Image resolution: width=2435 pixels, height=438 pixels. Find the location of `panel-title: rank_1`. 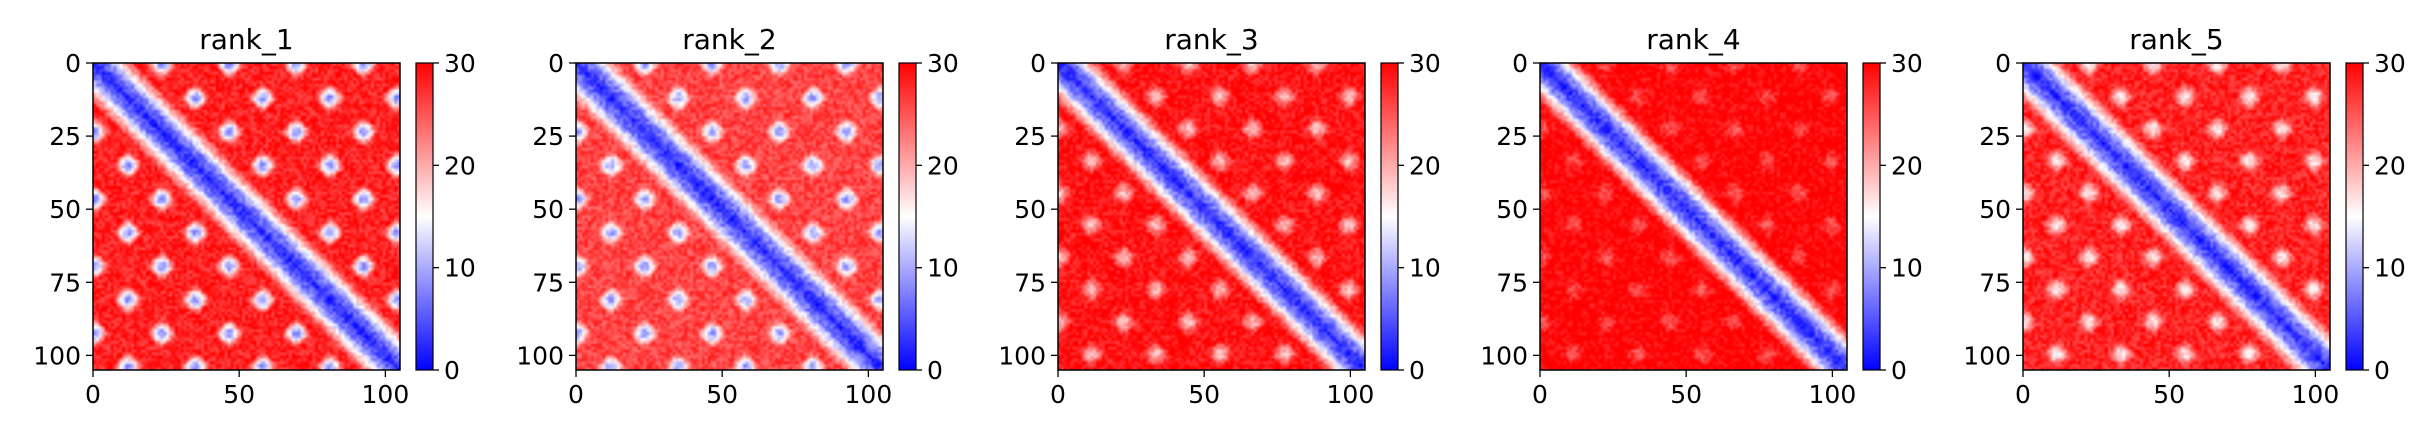

panel-title: rank_1 is located at coordinates (246, 39).